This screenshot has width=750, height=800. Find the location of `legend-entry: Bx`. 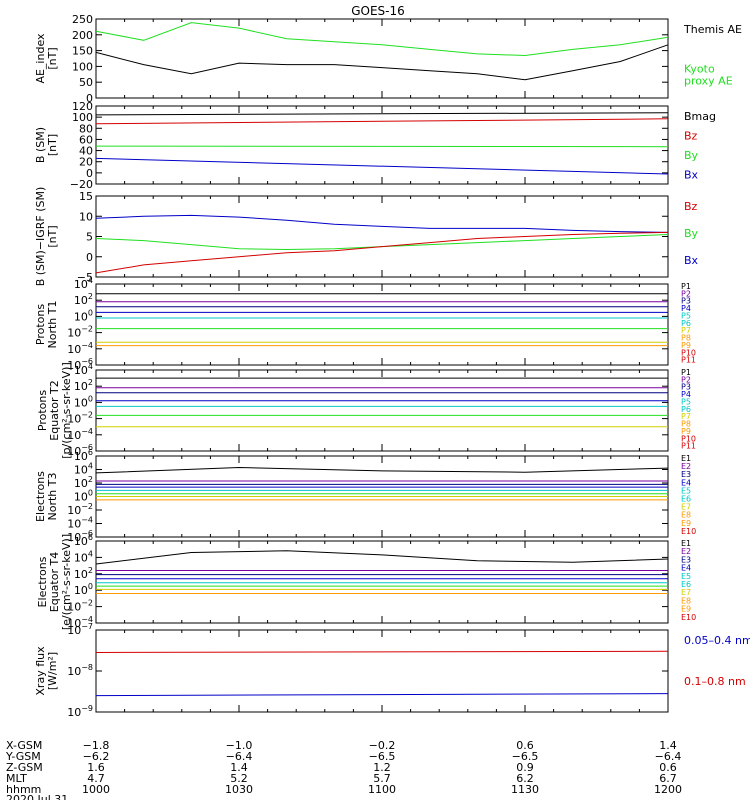

legend-entry: Bx is located at coordinates (691, 260).